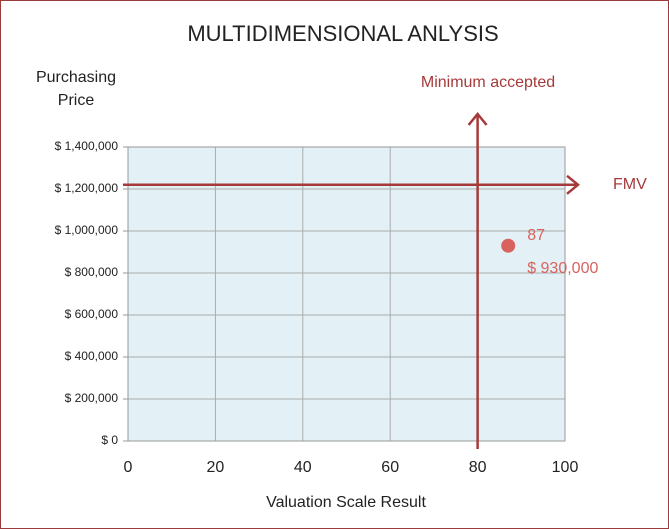 The height and width of the screenshot is (529, 669). I want to click on y-tick-label: $ 400,000, so click(92, 356).